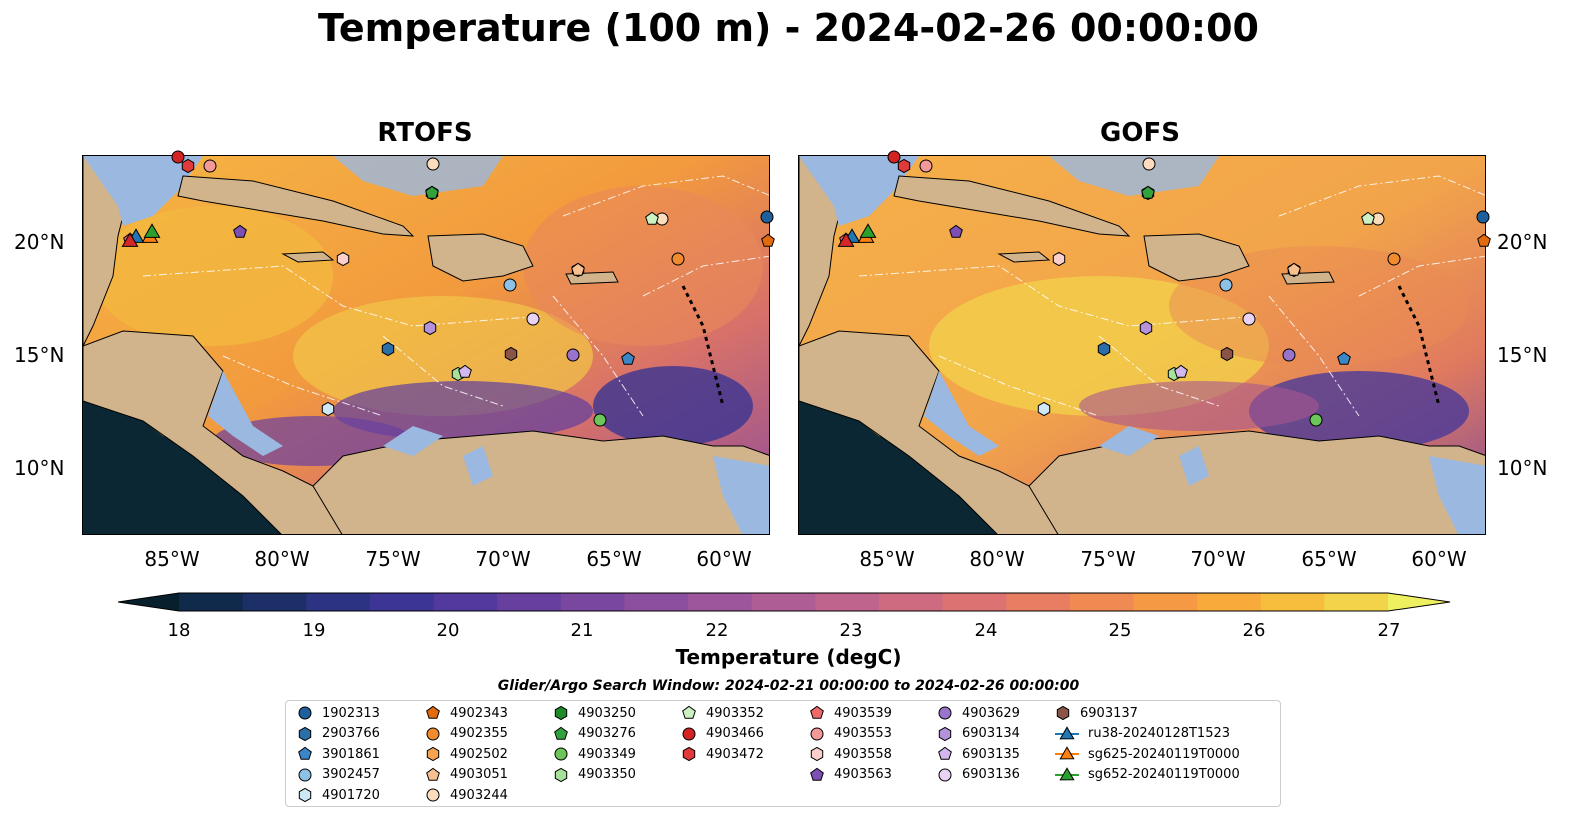 This screenshot has height=826, width=1577. I want to click on legend-entry: 4903276, so click(594, 734).